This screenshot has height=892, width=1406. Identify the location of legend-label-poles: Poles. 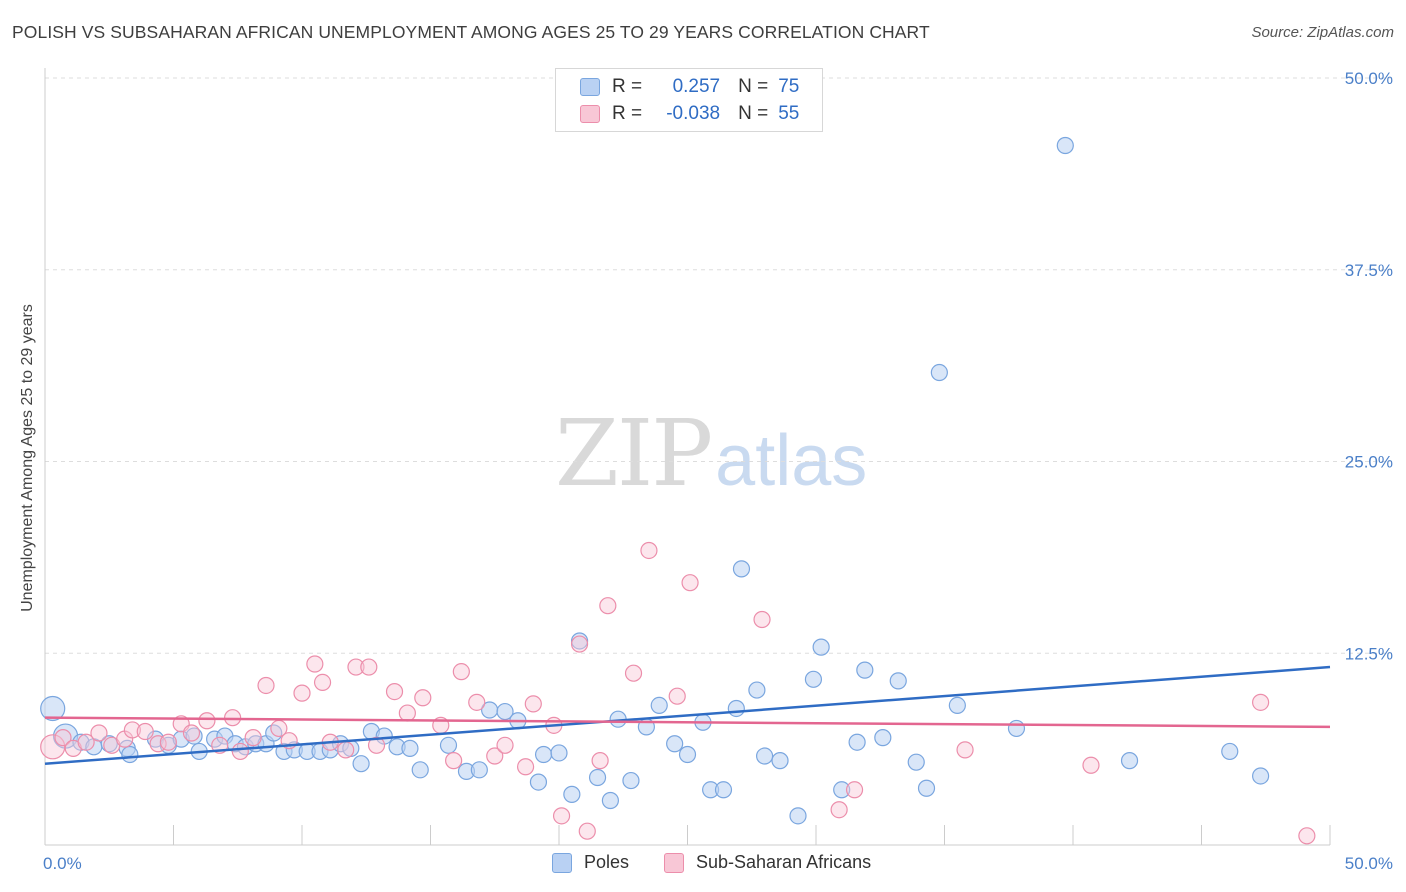
(607, 862).